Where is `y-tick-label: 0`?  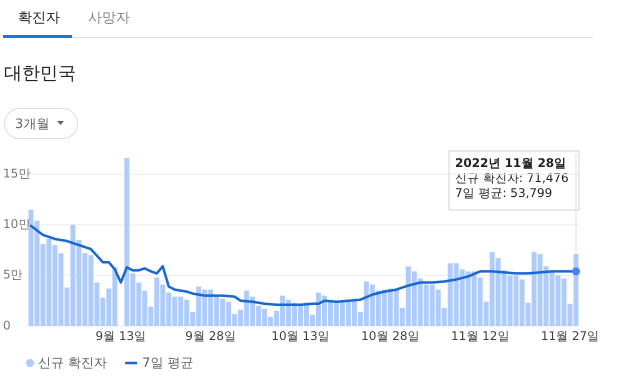 y-tick-label: 0 is located at coordinates (7, 325).